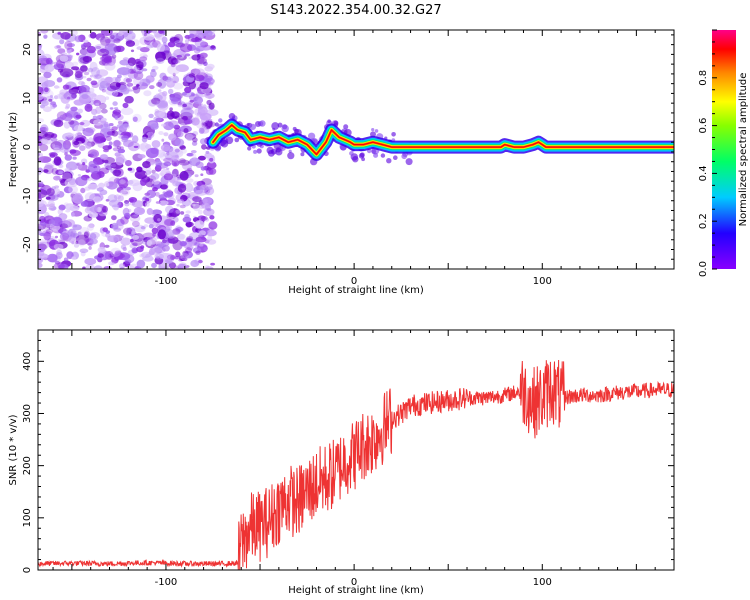 This screenshot has width=750, height=600. What do you see at coordinates (703, 126) in the screenshot?
I see `colorbar-tick-label: 0.6` at bounding box center [703, 126].